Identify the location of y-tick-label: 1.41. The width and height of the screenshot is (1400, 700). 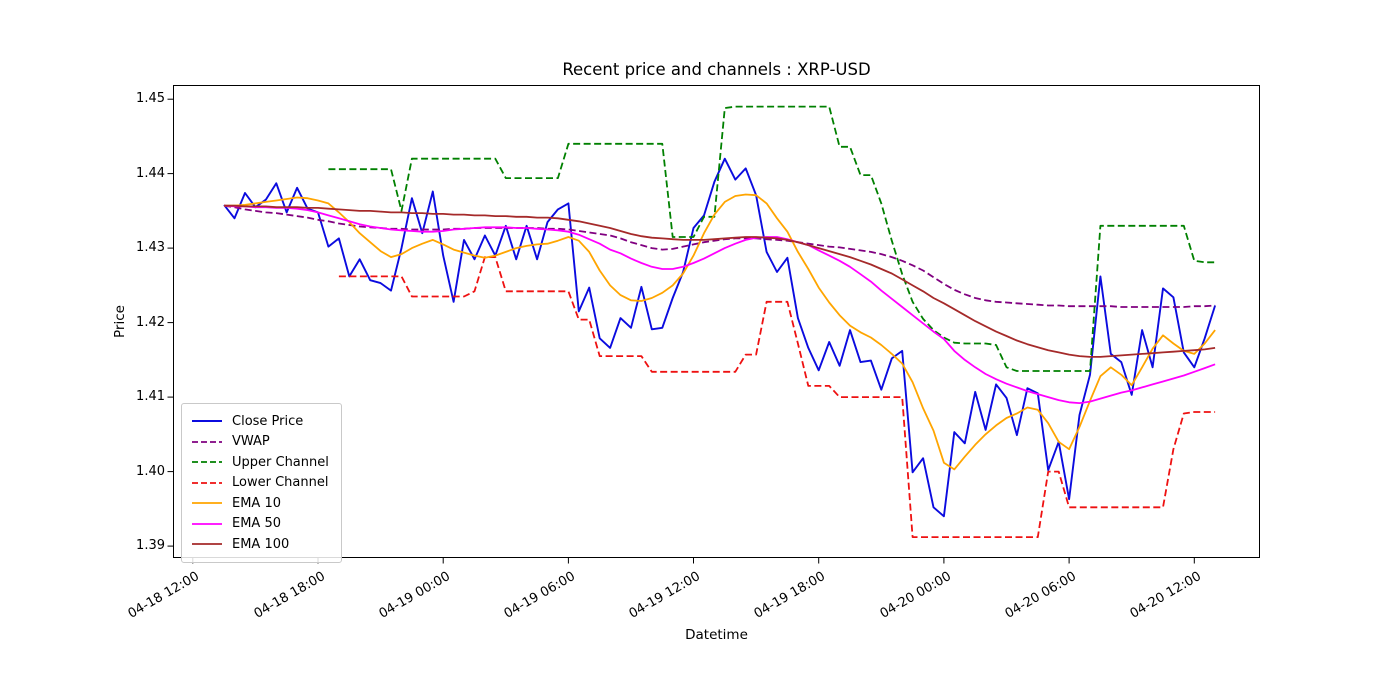
(150, 397).